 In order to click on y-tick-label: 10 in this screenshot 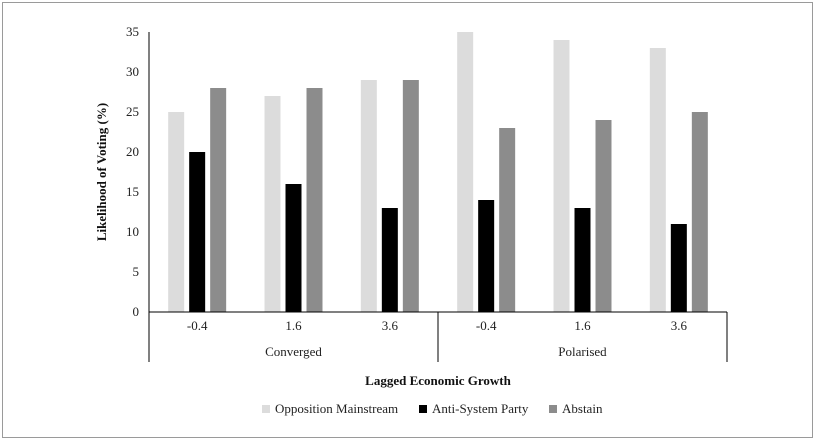, I will do `click(132, 231)`.